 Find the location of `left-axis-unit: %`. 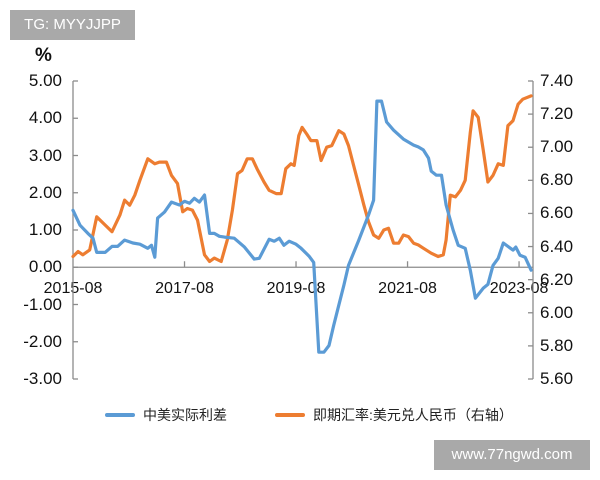

left-axis-unit: % is located at coordinates (43, 55).